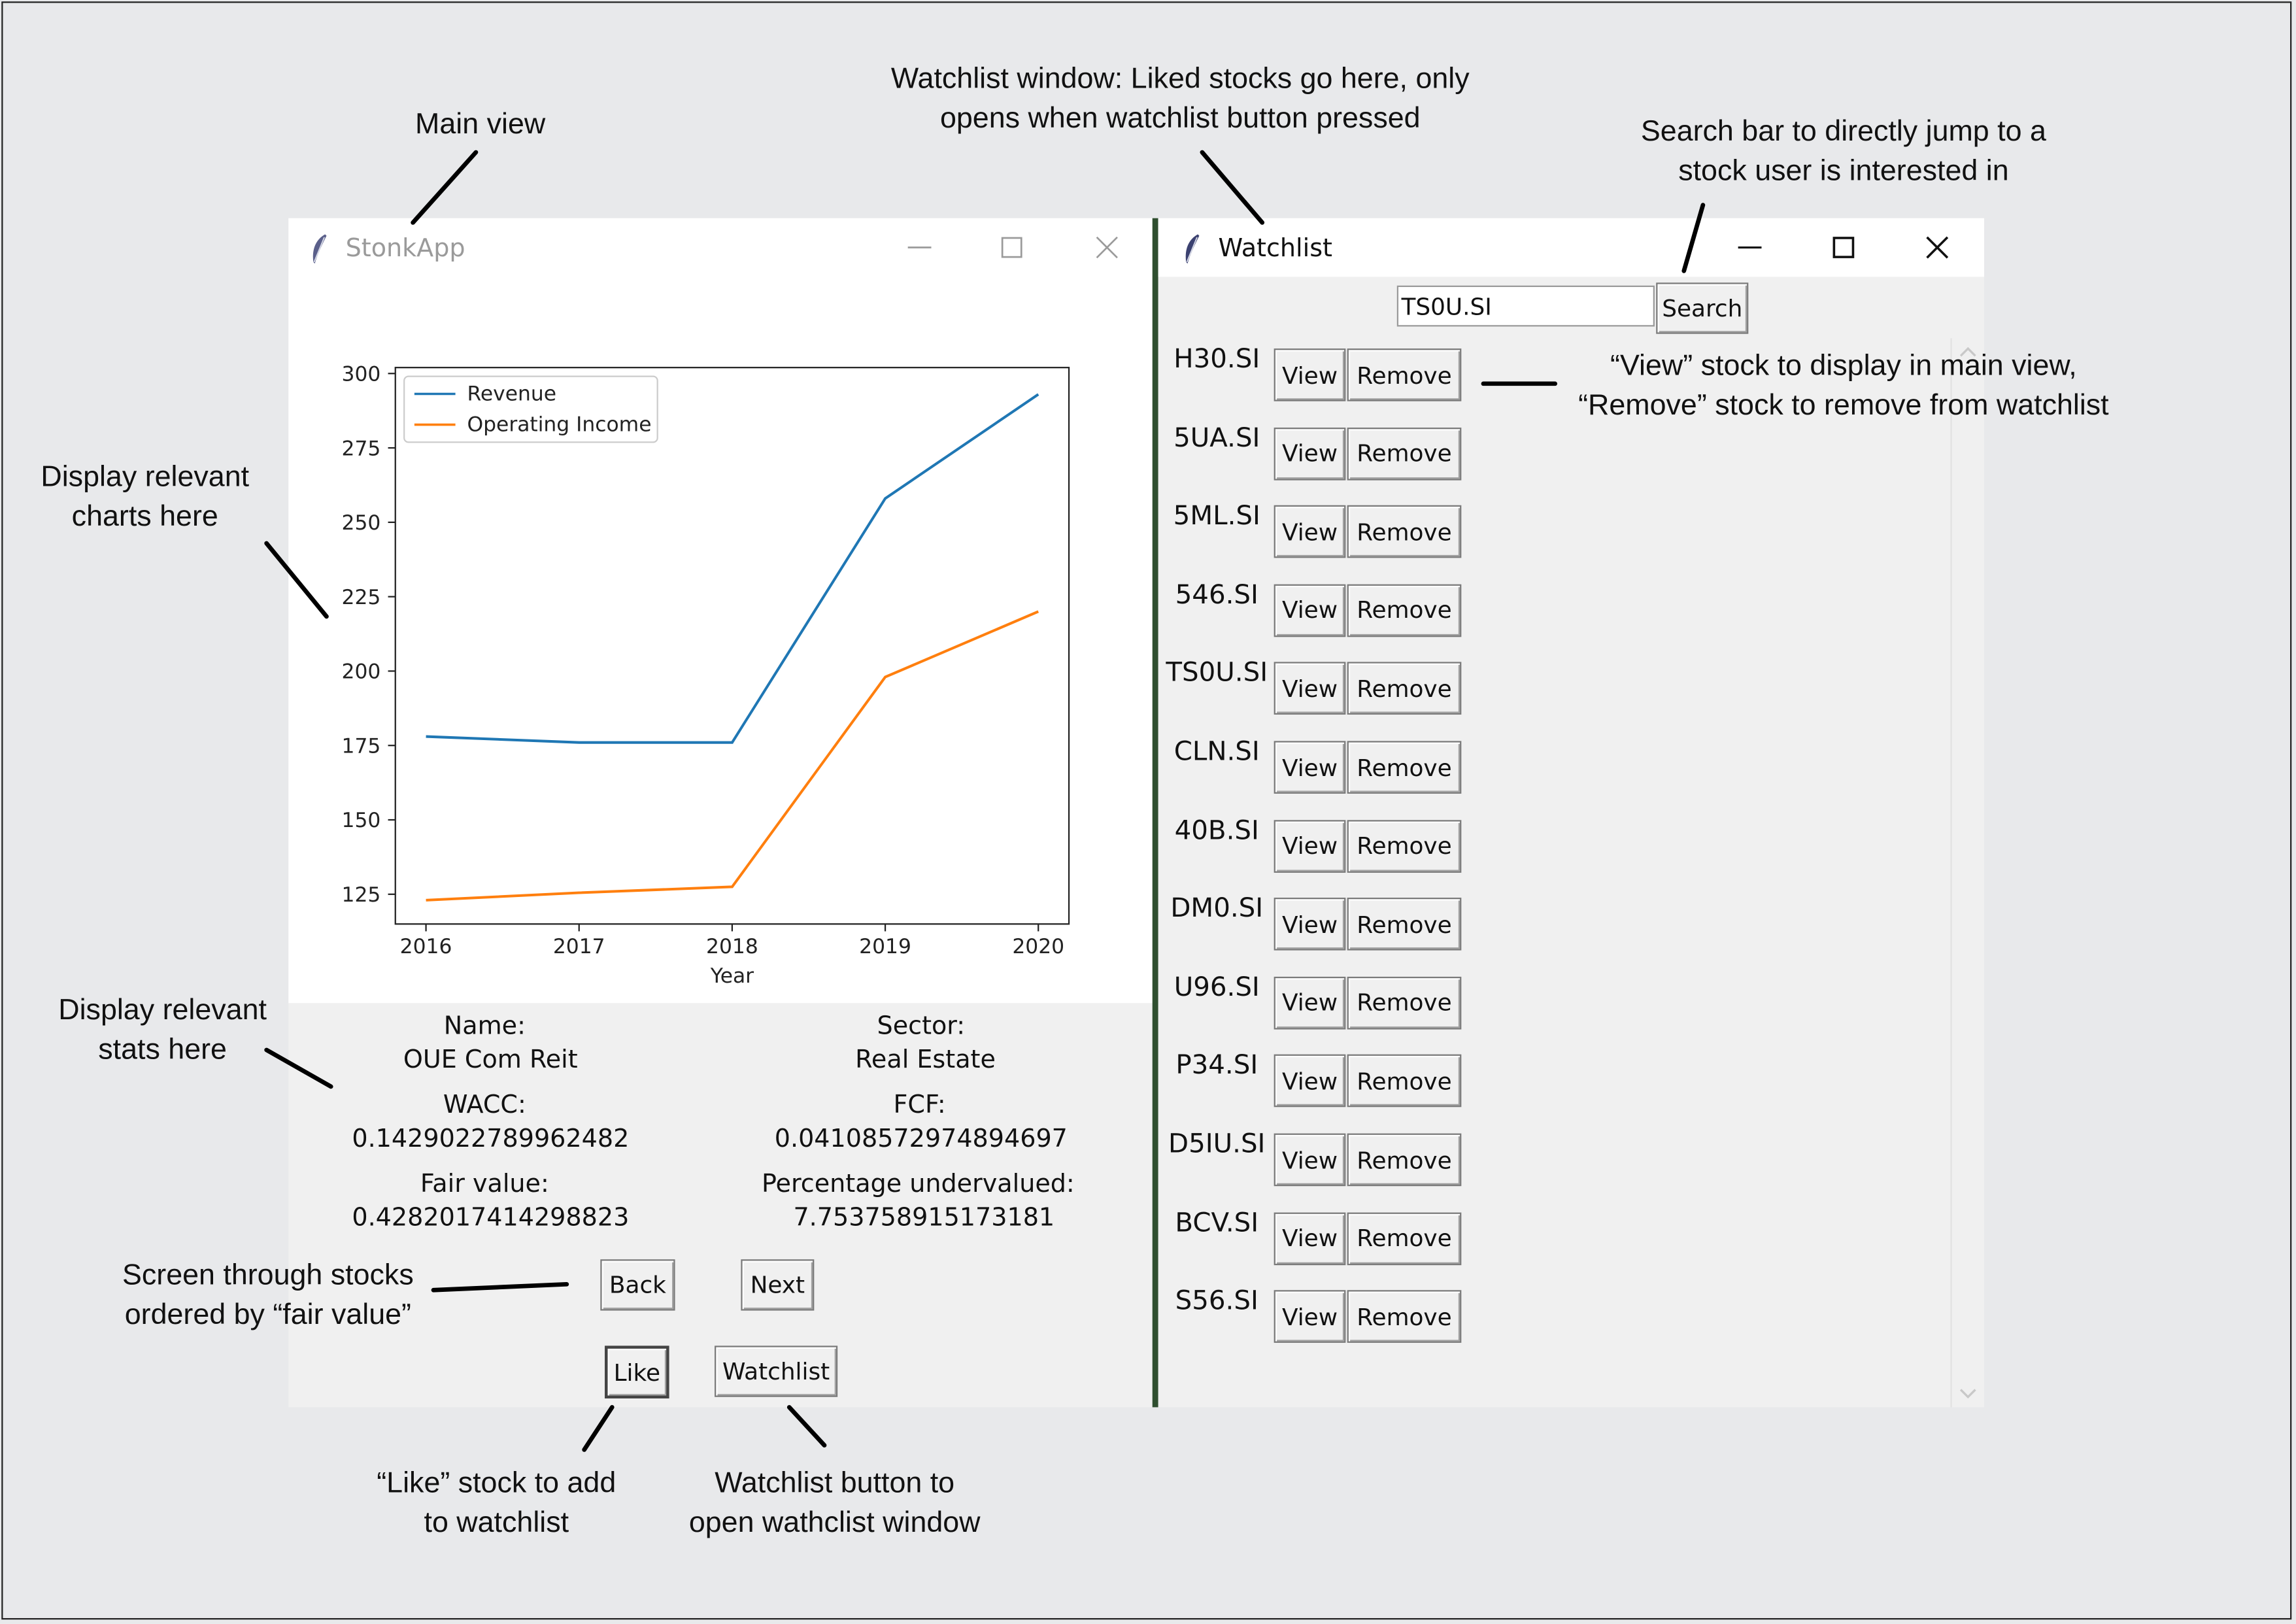 This screenshot has height=1624, width=2296. I want to click on sector-value: Real Estate, so click(926, 1060).